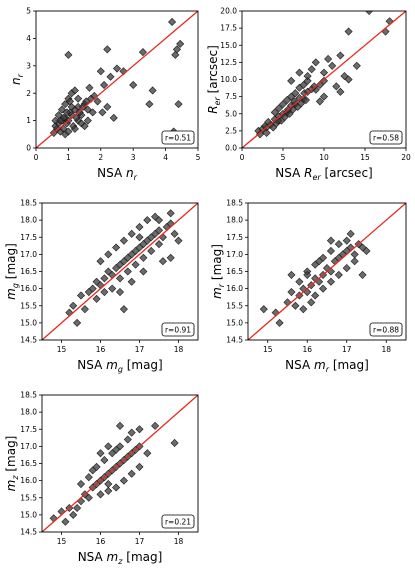 Image resolution: width=415 pixels, height=571 pixels. What do you see at coordinates (17, 79) in the screenshot?
I see `y-axis-label: nr` at bounding box center [17, 79].